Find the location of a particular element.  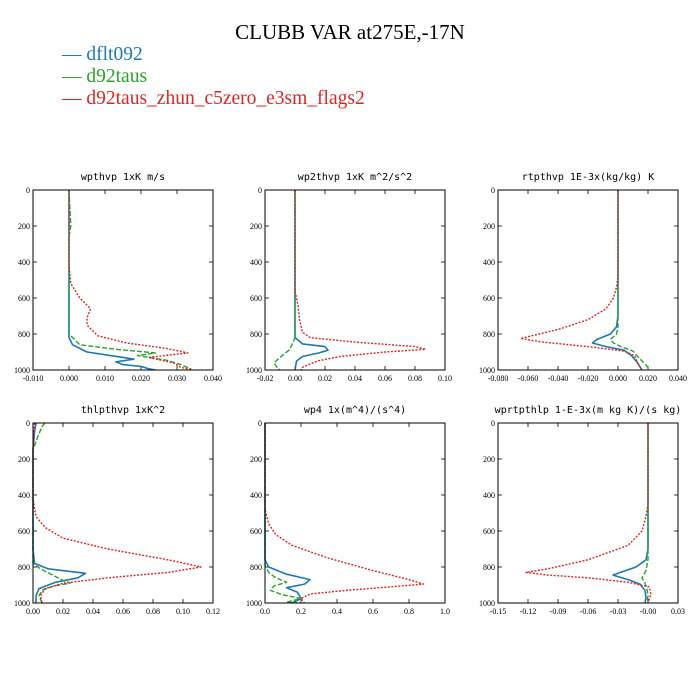

x-tick-label: 0.12 is located at coordinates (213, 611).